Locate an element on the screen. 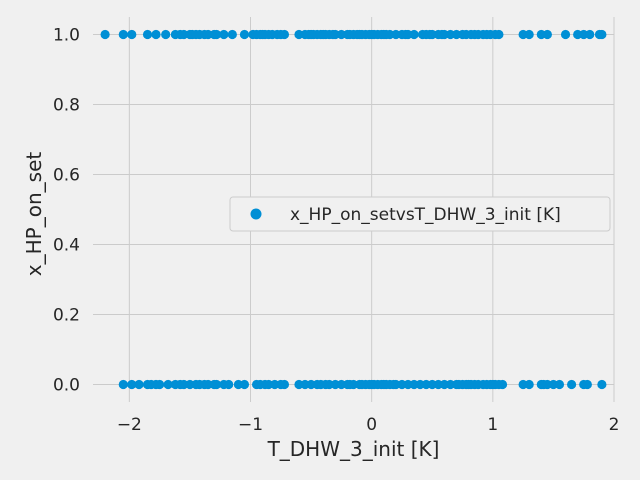 The width and height of the screenshot is (640, 480). y-tick-label: 0.8 is located at coordinates (66, 106).